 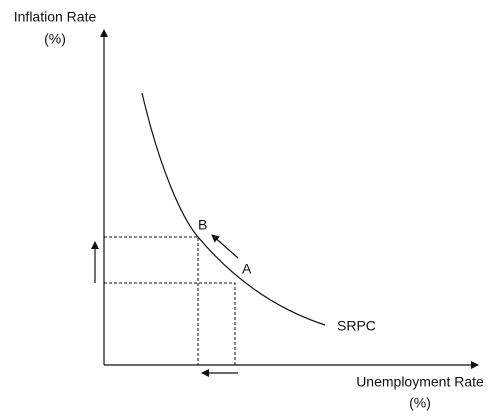 I want to click on point-label-a: A, so click(x=247, y=269).